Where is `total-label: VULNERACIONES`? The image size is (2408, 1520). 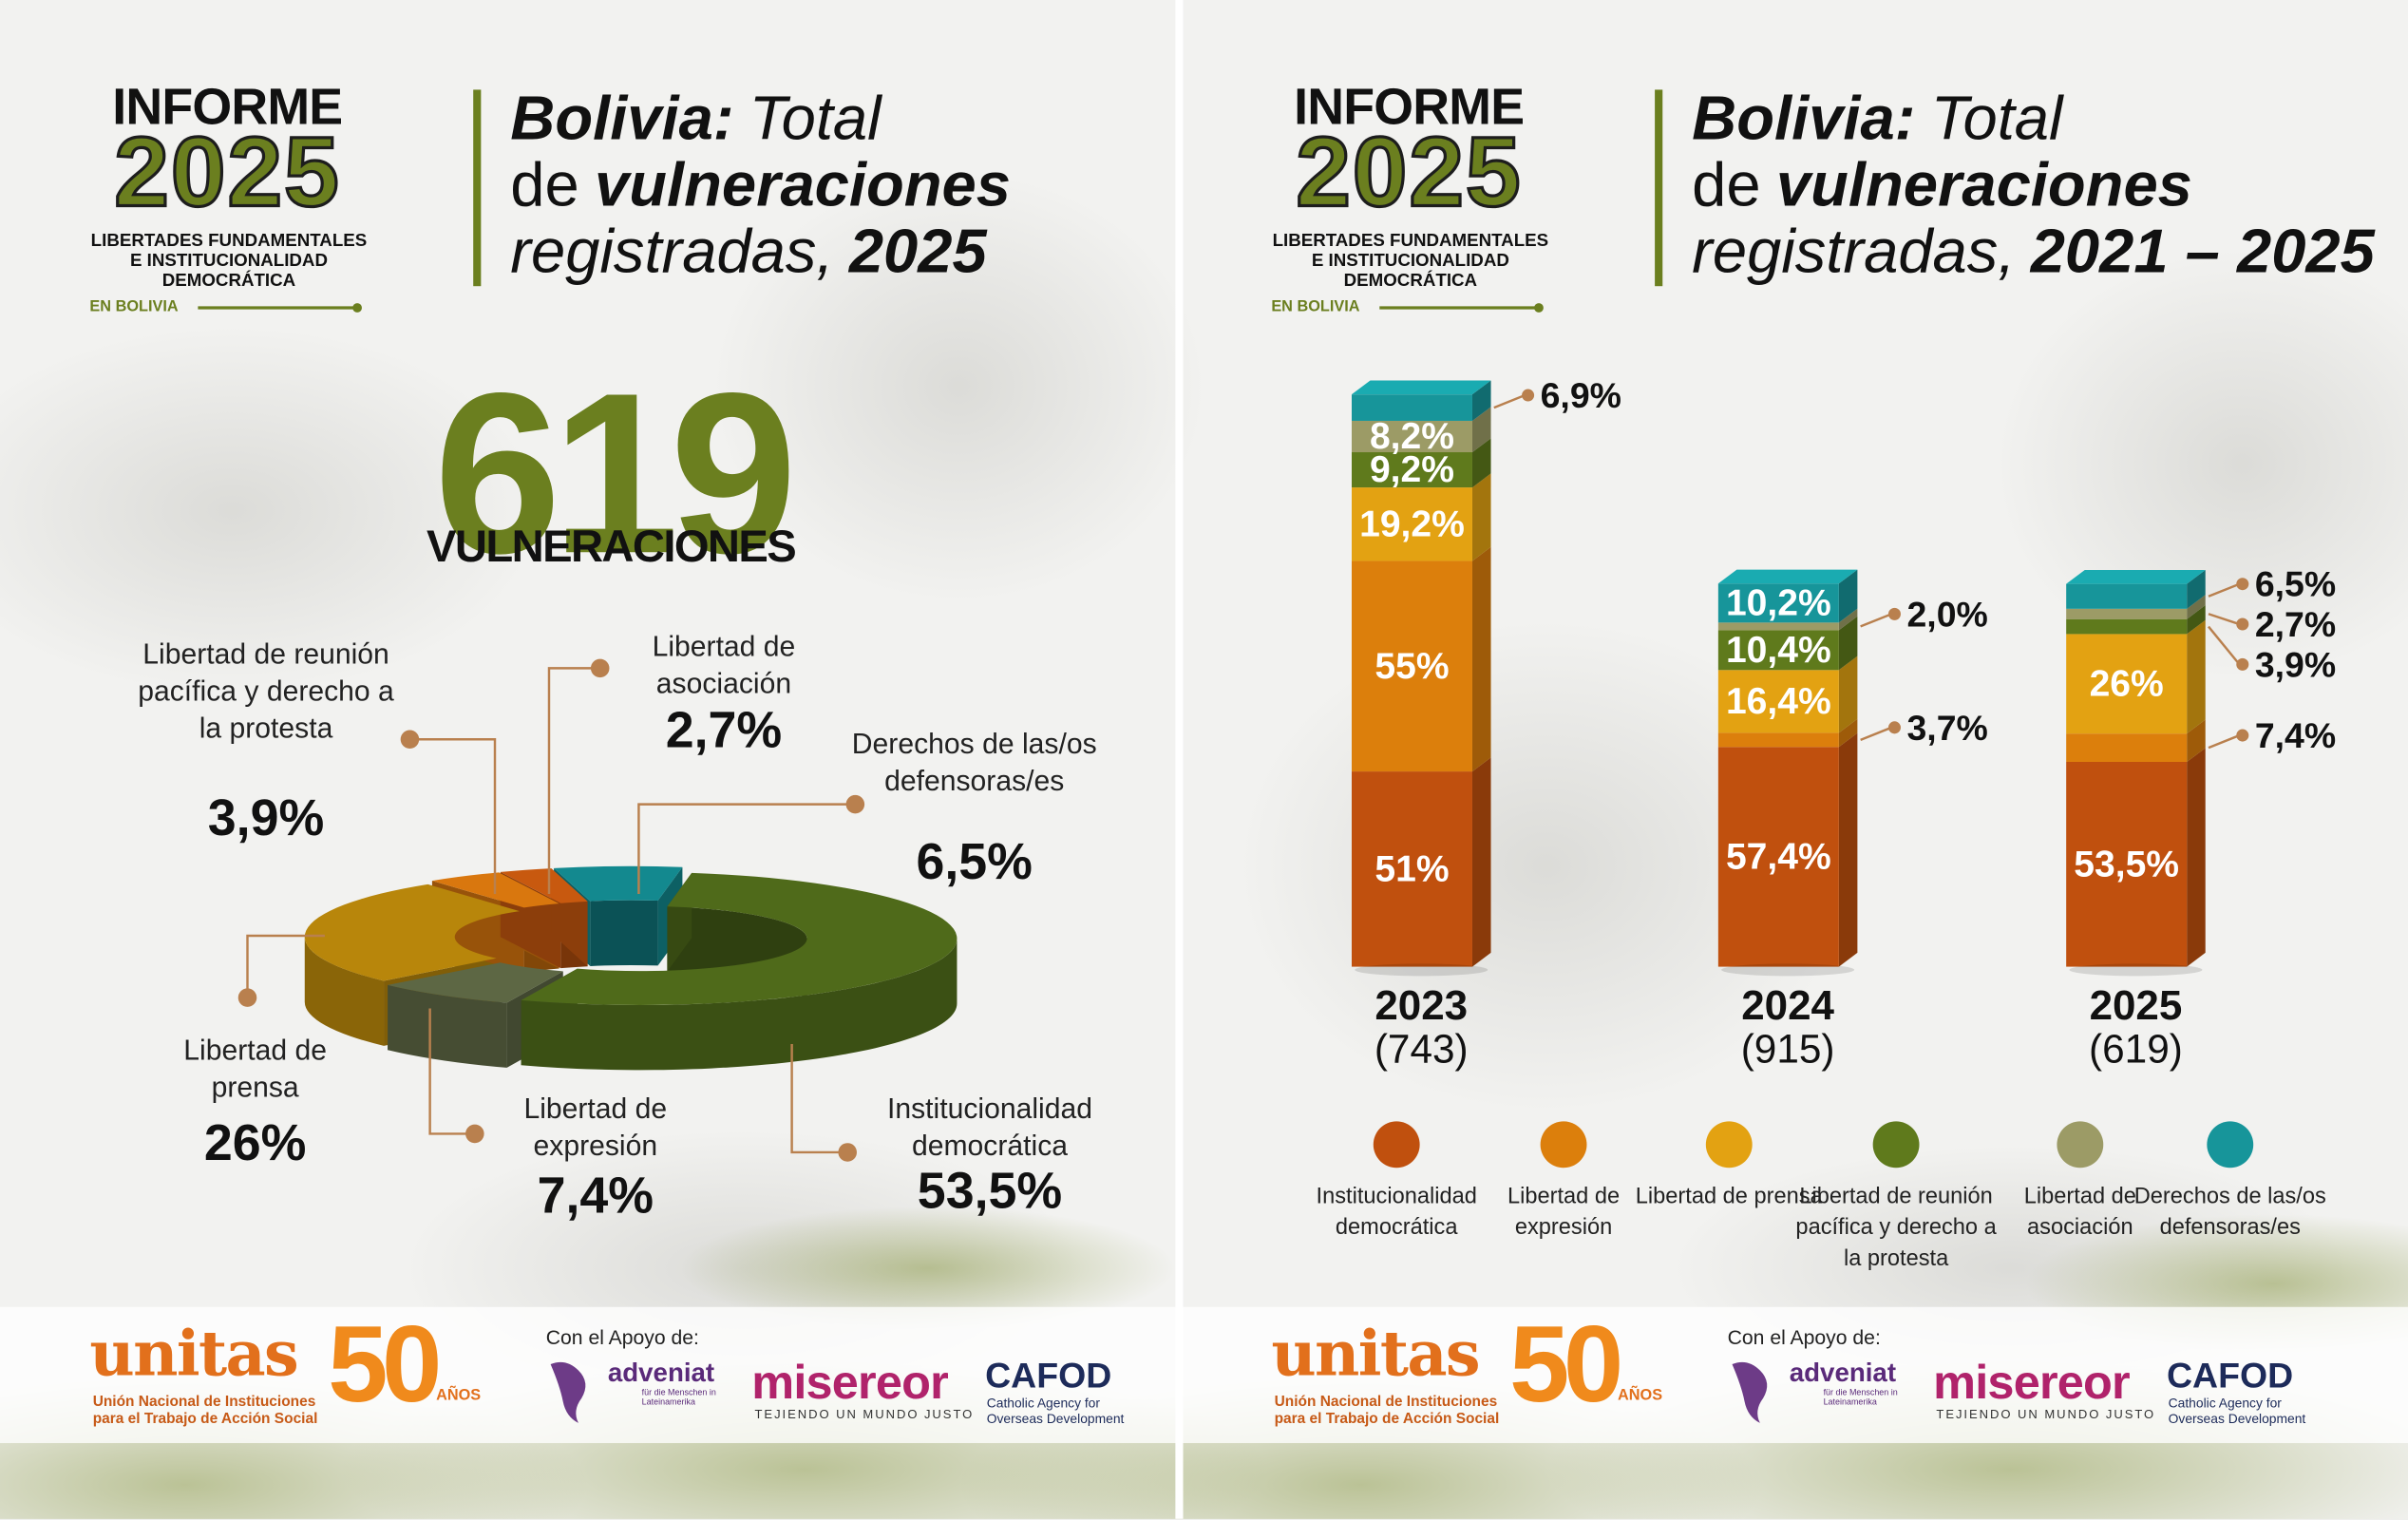 total-label: VULNERACIONES is located at coordinates (612, 547).